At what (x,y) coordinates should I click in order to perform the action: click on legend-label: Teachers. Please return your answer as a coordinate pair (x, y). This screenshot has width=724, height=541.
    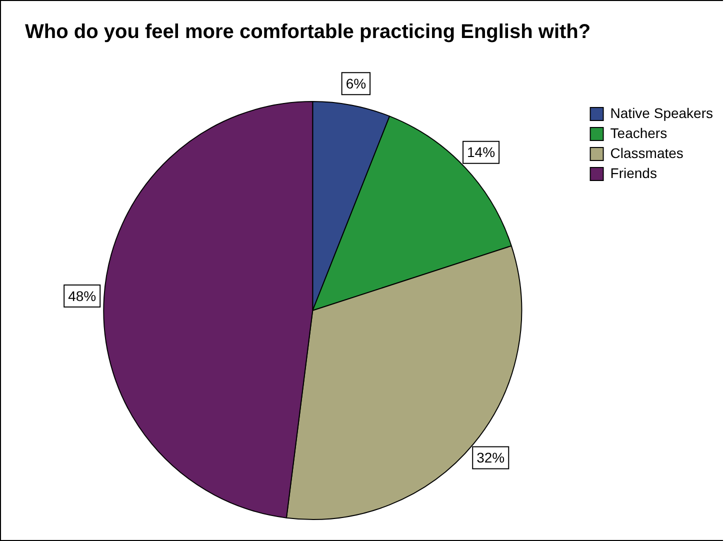
    Looking at the image, I should click on (639, 132).